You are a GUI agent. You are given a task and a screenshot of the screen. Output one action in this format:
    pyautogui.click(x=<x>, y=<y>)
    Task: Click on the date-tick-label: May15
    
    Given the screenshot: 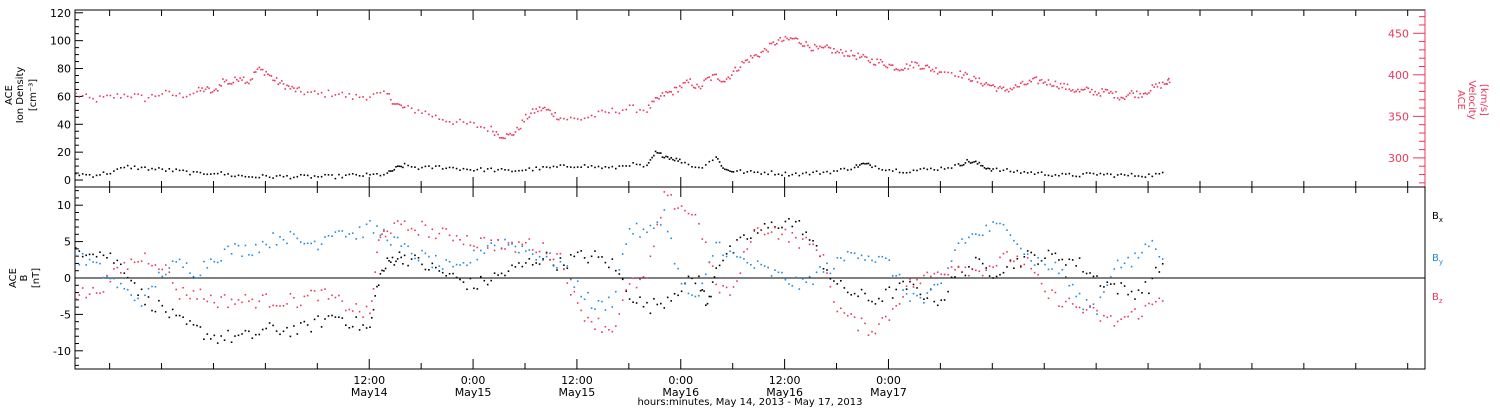 What is the action you would take?
    pyautogui.click(x=577, y=392)
    